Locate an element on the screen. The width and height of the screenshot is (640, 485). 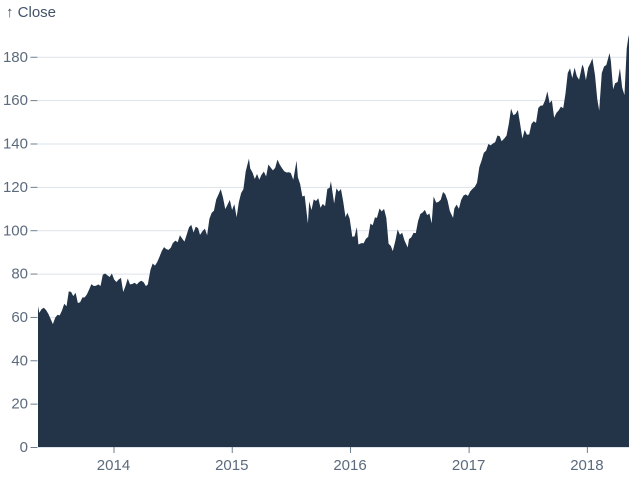
y-tick-label: 180 is located at coordinates (15, 57).